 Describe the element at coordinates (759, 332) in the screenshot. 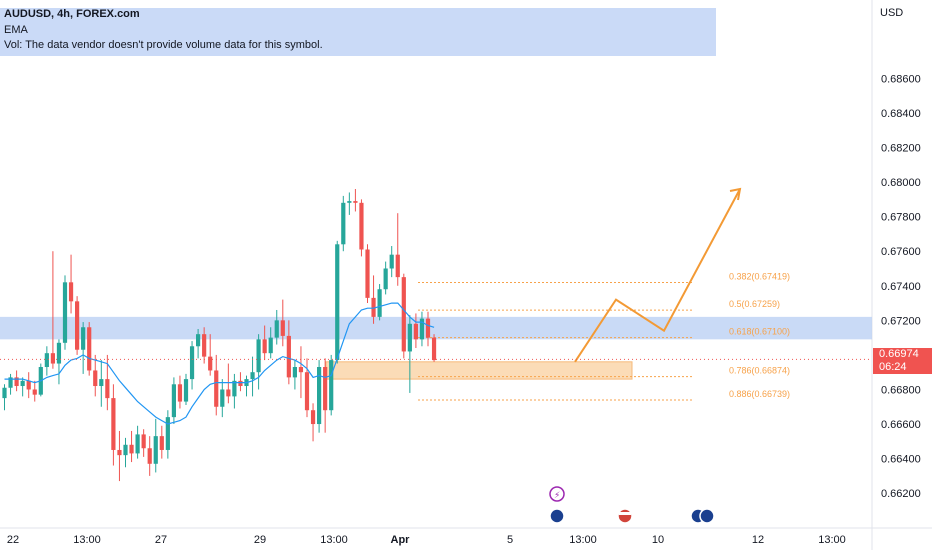

I see `fib-level-label: 0.618(0.67100)` at that location.